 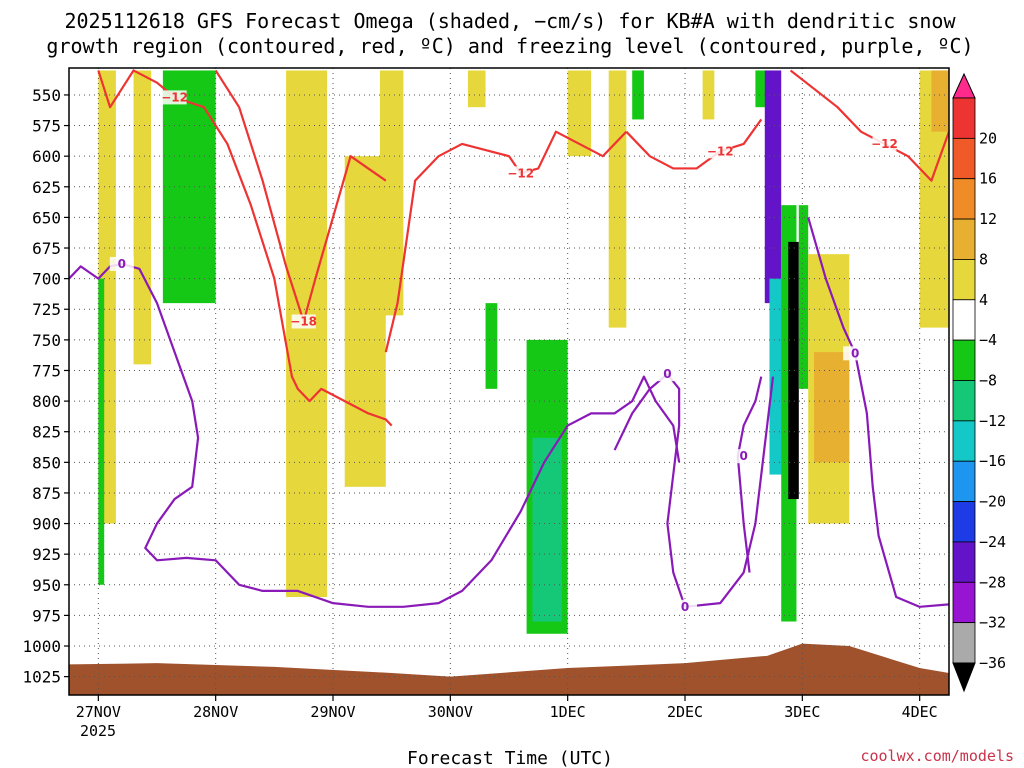 What do you see at coordinates (992, 461) in the screenshot?
I see `colorbar-tick-label: −16` at bounding box center [992, 461].